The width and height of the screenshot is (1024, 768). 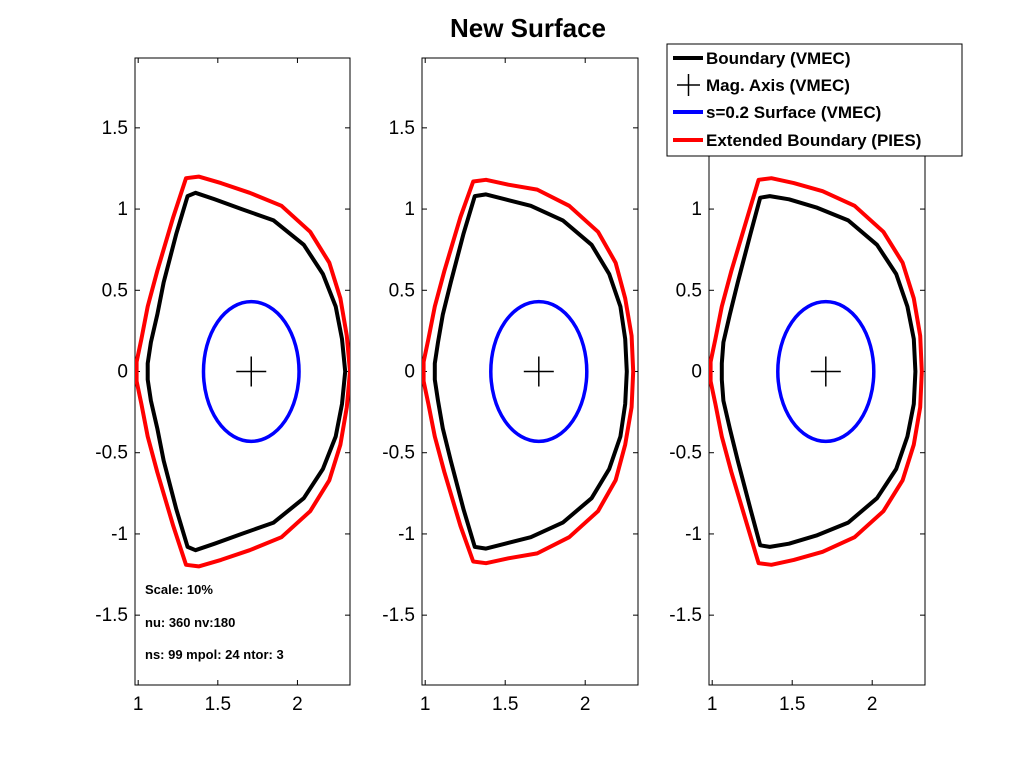 I want to click on legend-entry: Extended Boundary (PIES), so click(x=797, y=140).